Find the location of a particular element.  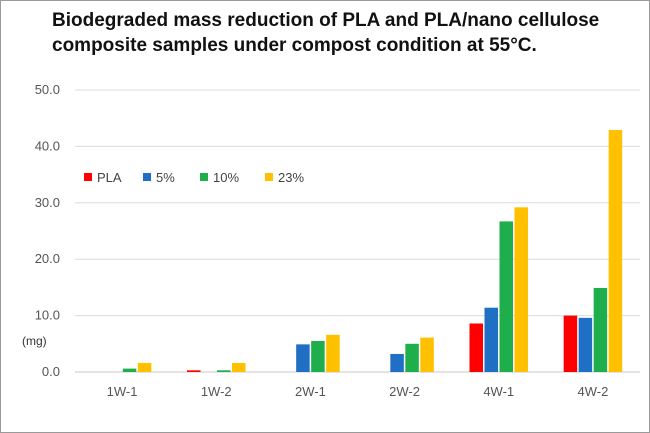

legend-label: 5% is located at coordinates (165, 177).